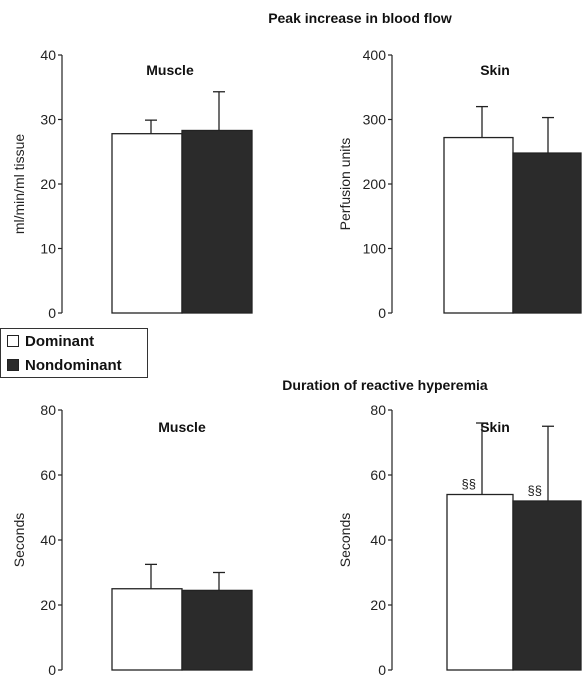 This screenshot has width=584, height=681. Describe the element at coordinates (375, 184) in the screenshot. I see `y-tick-label: 200` at that location.